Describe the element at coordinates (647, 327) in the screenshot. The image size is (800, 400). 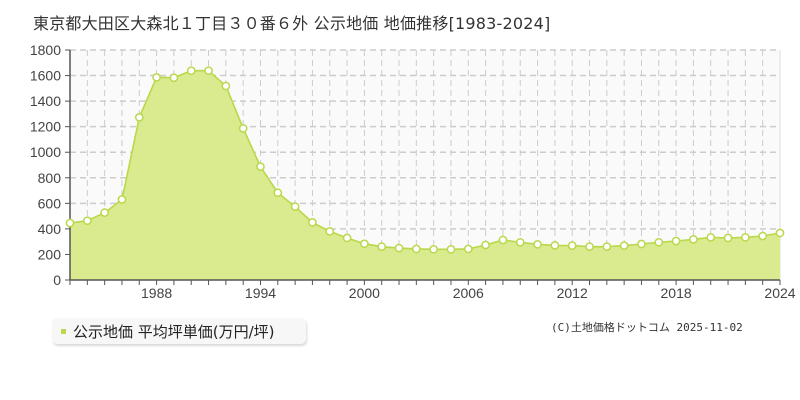
I see `copyright-text: (C)土地価格ドットコム 2025-11-02` at that location.